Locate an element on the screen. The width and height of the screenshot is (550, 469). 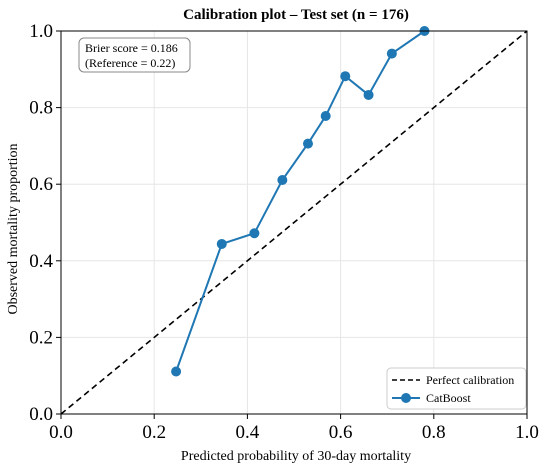
x-tick-label: 0.8 is located at coordinates (434, 432).